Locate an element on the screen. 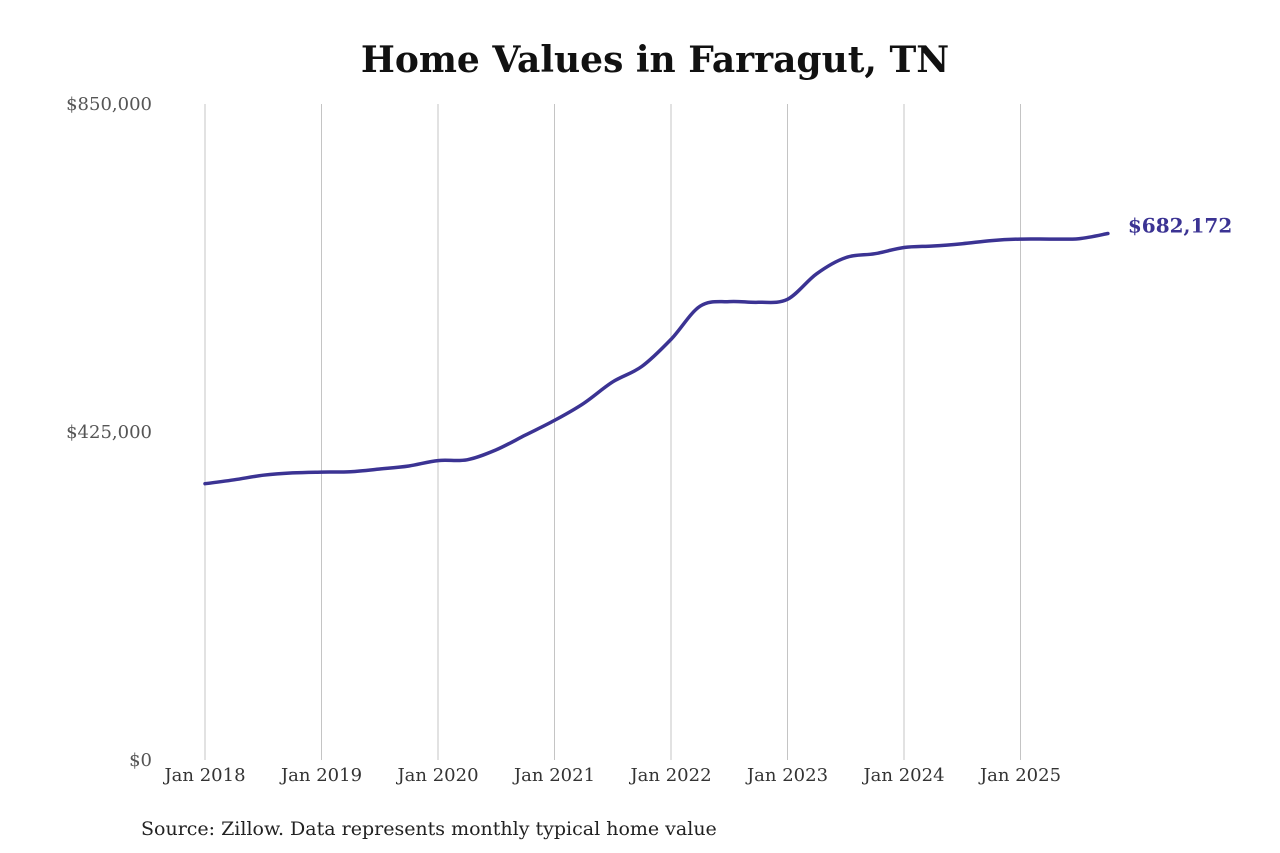  x-tick-label: Jan 2025 is located at coordinates (1019, 775).